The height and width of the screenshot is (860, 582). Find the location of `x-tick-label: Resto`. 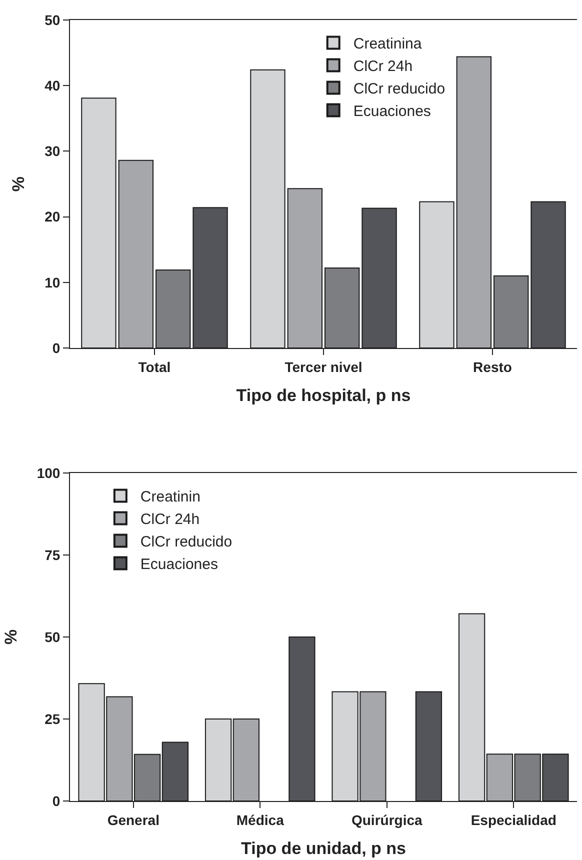

x-tick-label: Resto is located at coordinates (492, 366).